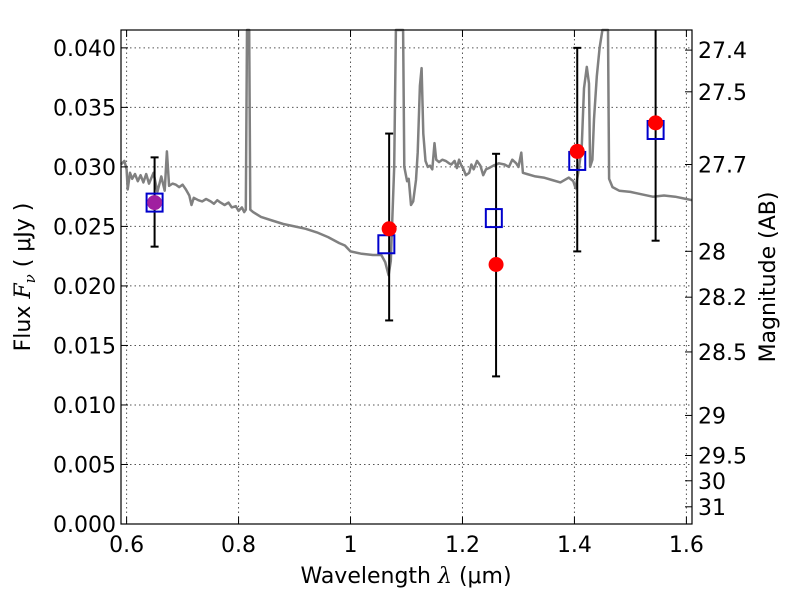 Image resolution: width=800 pixels, height=600 pixels. I want to click on y-tick-label: 0.040, so click(84, 49).